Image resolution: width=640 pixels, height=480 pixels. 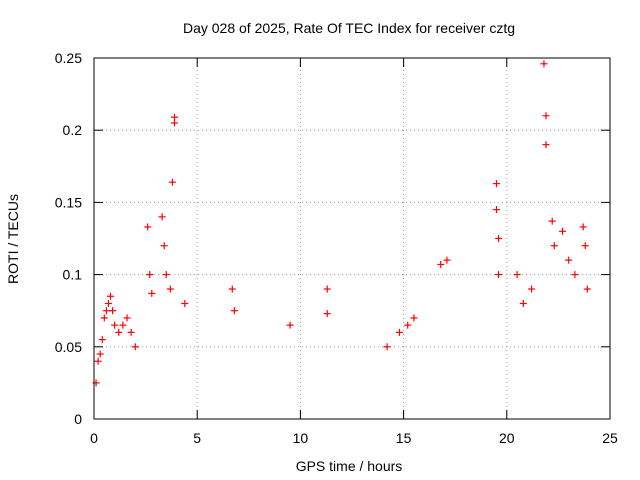 What do you see at coordinates (507, 438) in the screenshot?
I see `x-tick-label: 20` at bounding box center [507, 438].